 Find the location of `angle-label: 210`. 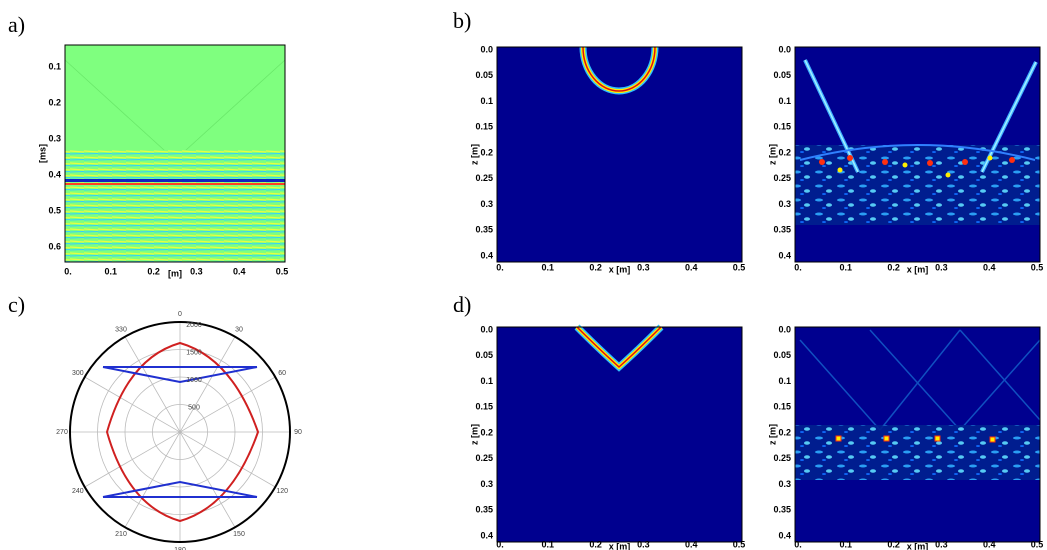

angle-label: 210 is located at coordinates (121, 534).